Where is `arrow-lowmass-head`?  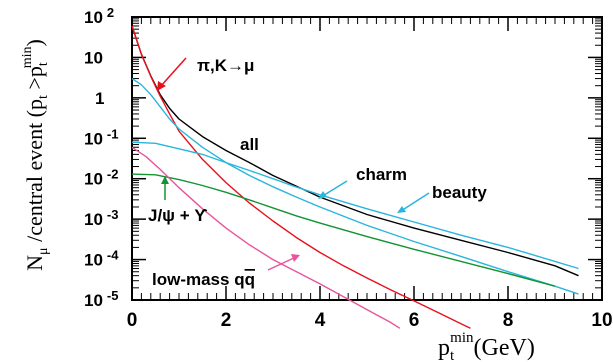
arrow-lowmass-head is located at coordinates (295, 258).